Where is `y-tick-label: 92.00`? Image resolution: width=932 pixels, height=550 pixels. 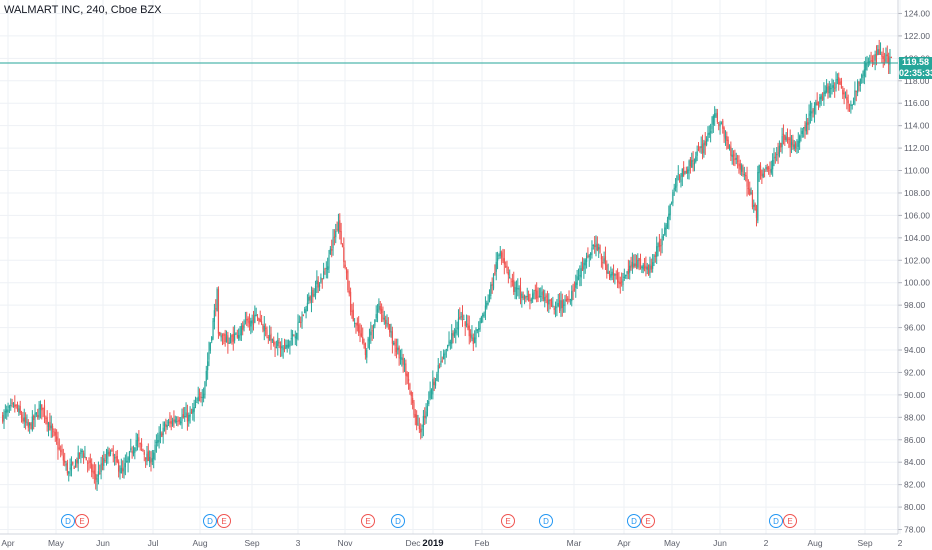 y-tick-label: 92.00 is located at coordinates (915, 372).